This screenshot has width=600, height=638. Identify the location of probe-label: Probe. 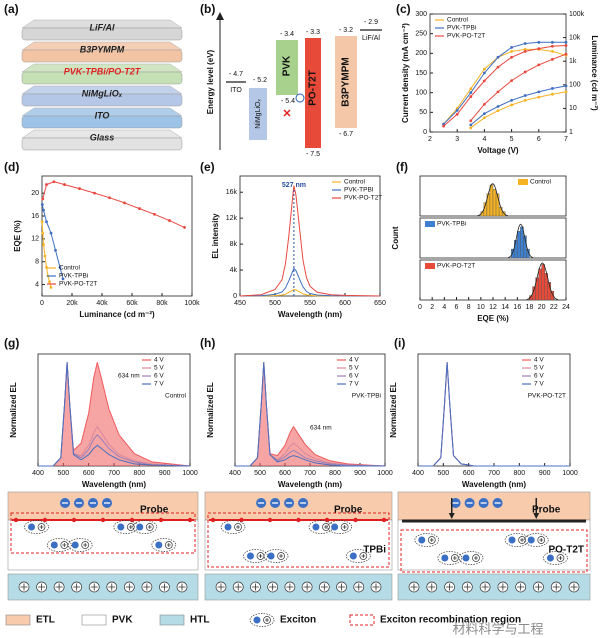
(154, 510).